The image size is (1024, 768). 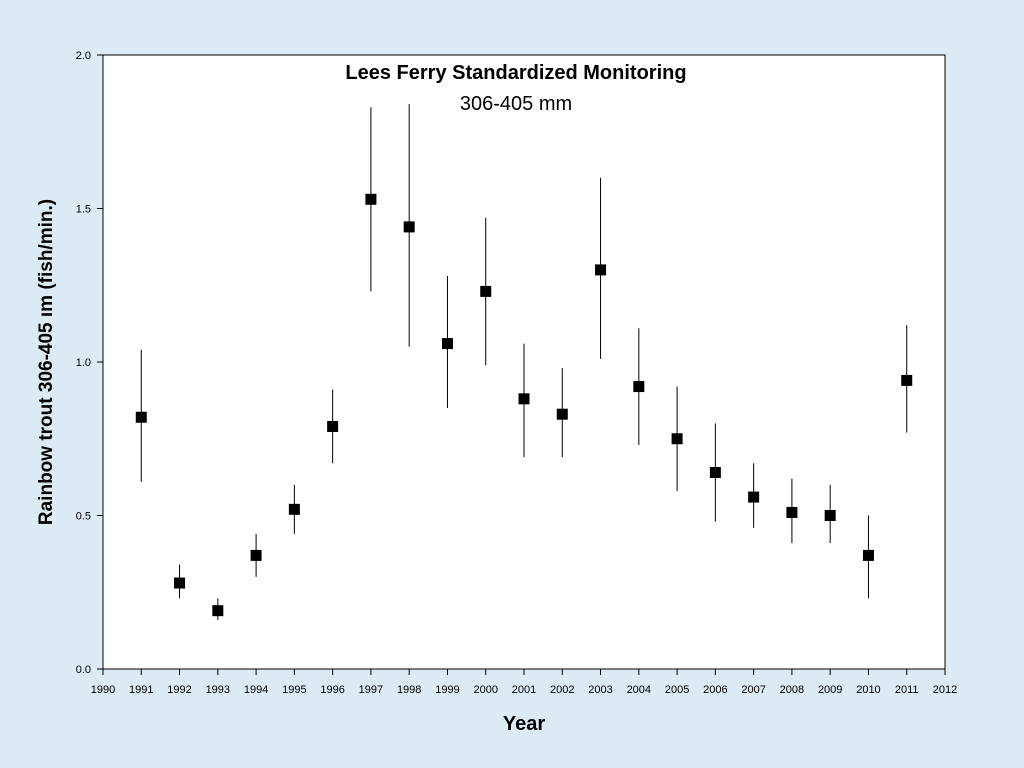 What do you see at coordinates (524, 724) in the screenshot?
I see `x-axis-label: Year` at bounding box center [524, 724].